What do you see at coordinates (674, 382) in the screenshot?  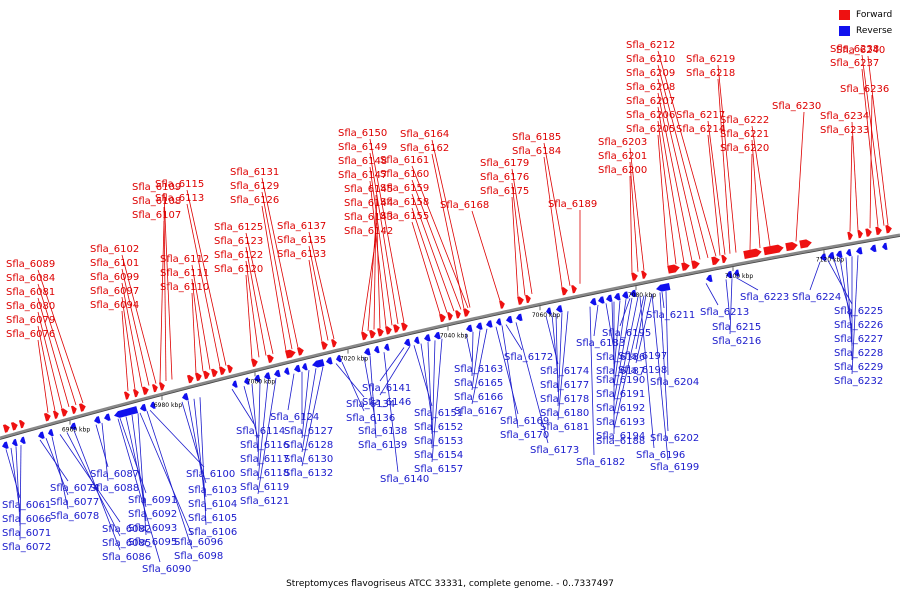 I see `reverse-gene-label: Sfla_6204` at bounding box center [674, 382].